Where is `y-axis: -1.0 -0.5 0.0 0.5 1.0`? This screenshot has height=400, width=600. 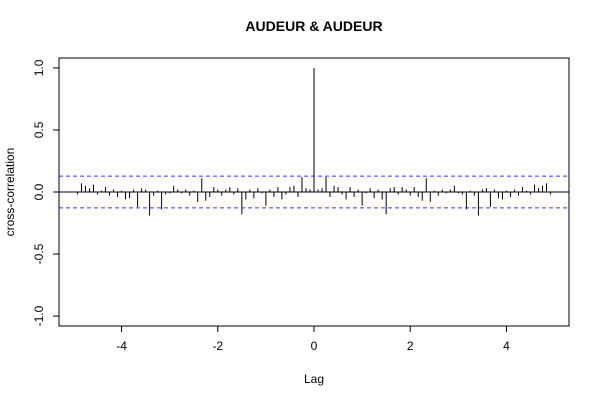
y-axis: -1.0 -0.5 0.0 0.5 1.0 is located at coordinates (46, 192).